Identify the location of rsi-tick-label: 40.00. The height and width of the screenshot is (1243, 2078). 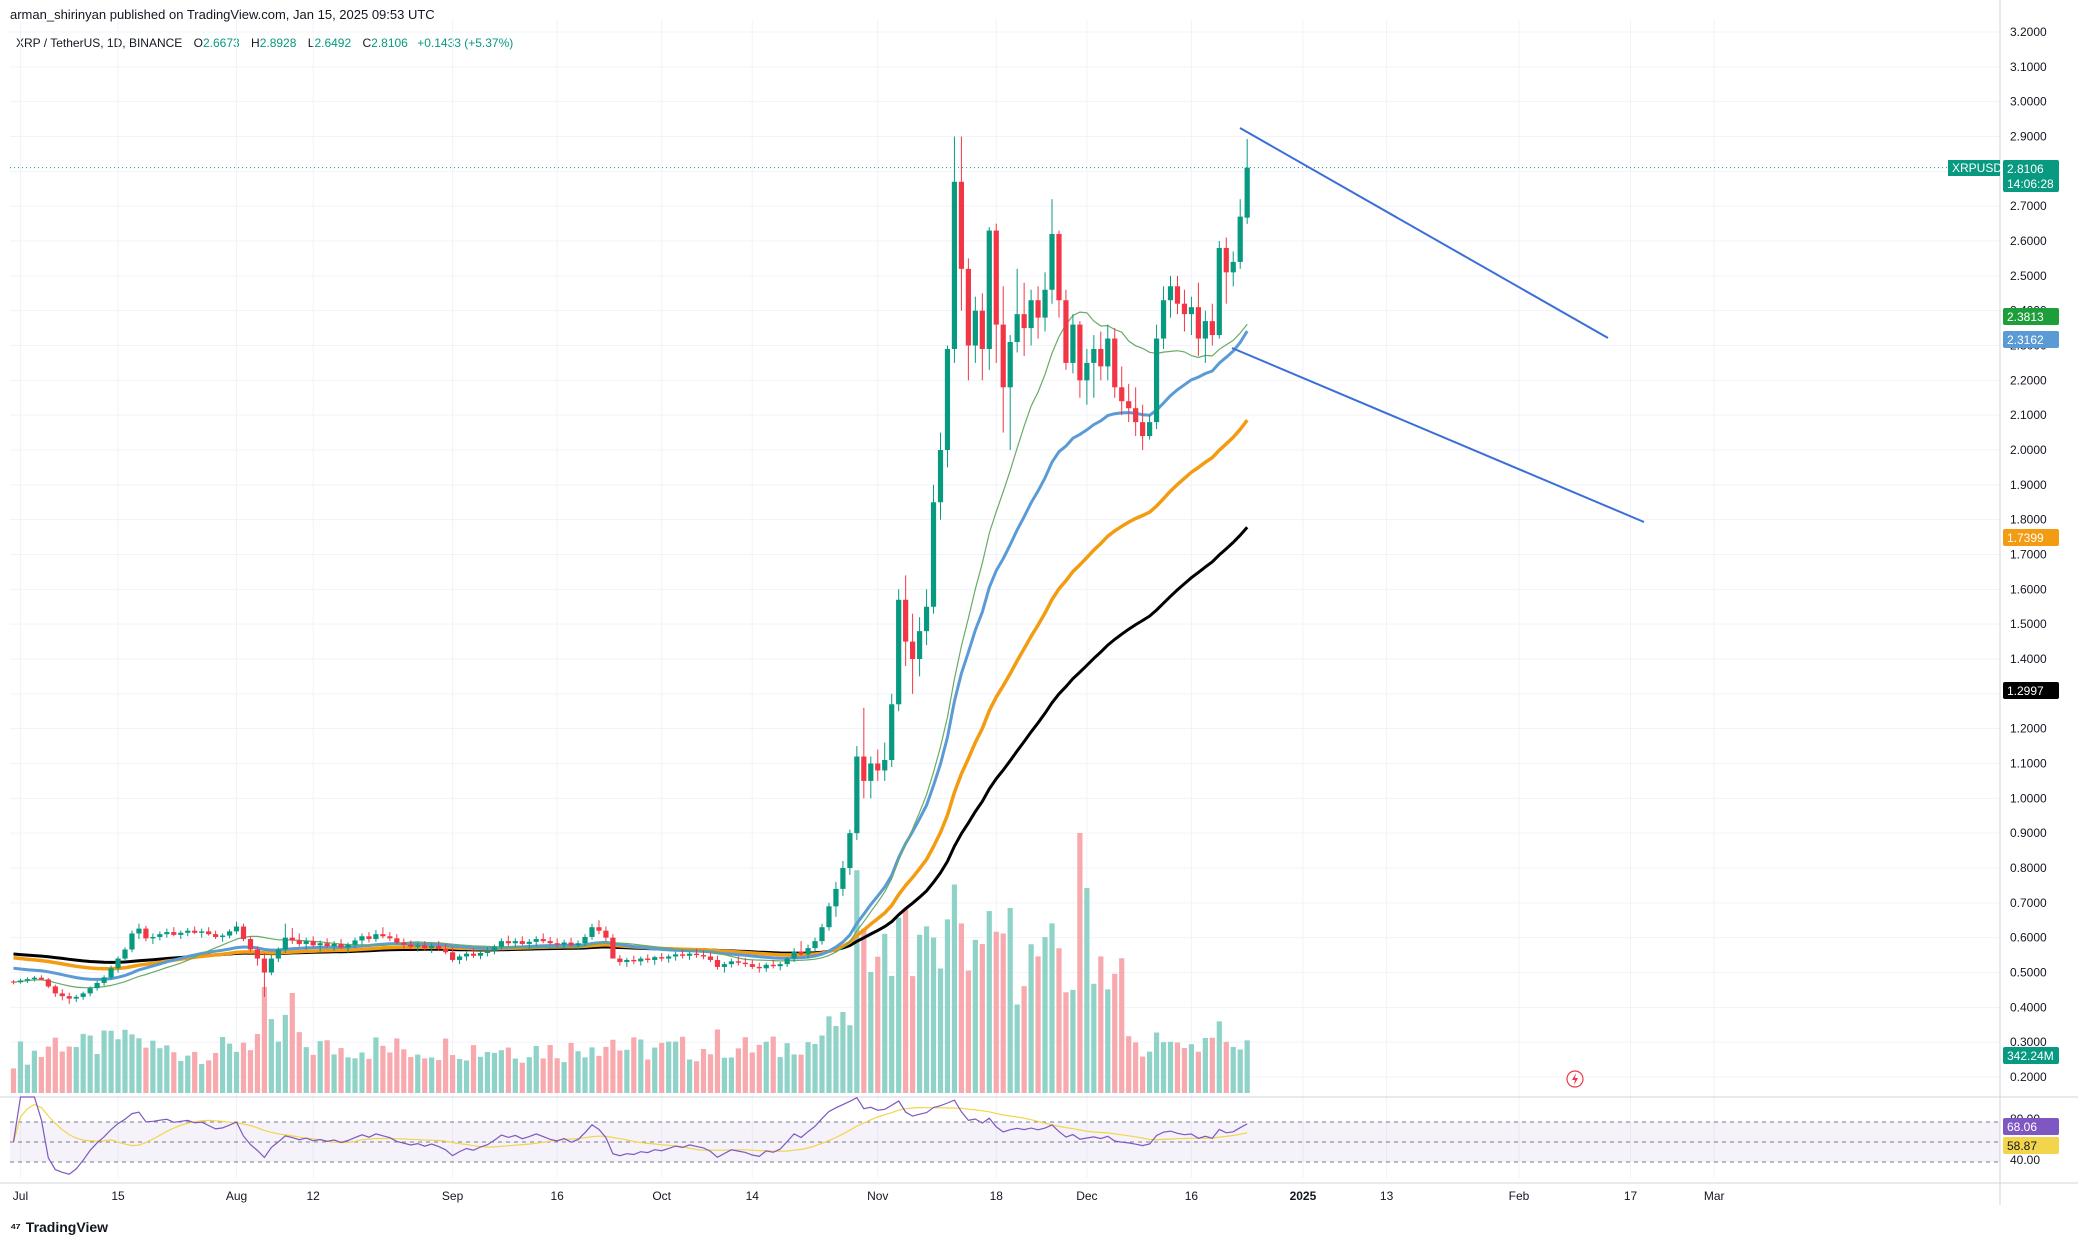
(2025, 1160).